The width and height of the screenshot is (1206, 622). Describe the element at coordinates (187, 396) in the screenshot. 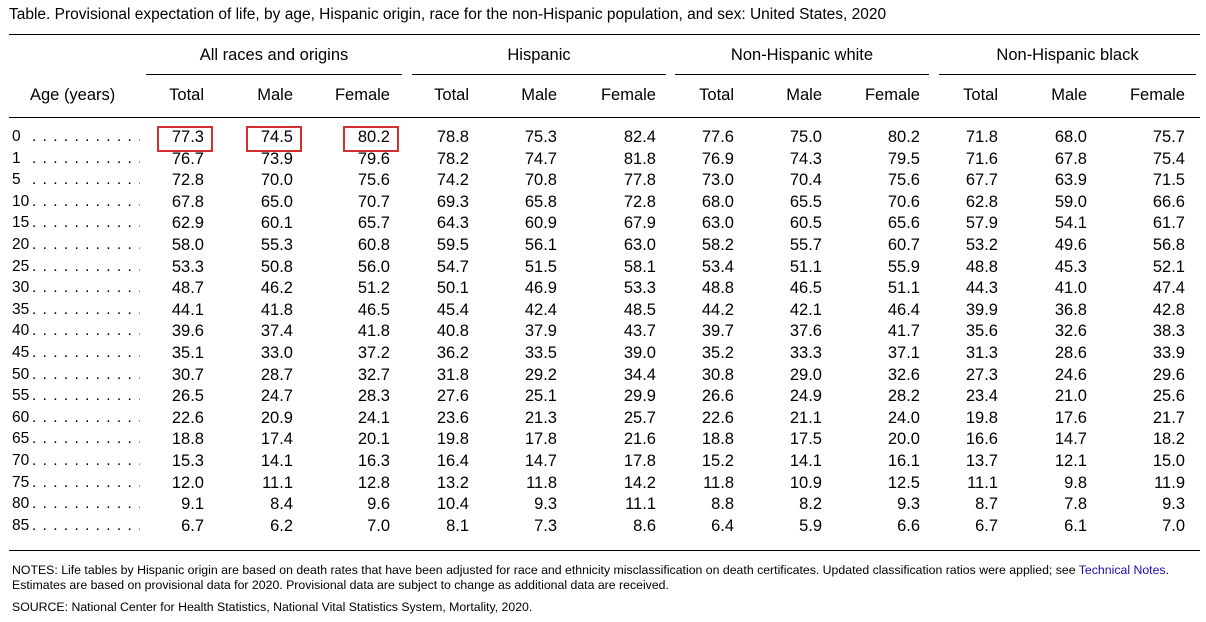

I see `value-cell: 26.5` at that location.